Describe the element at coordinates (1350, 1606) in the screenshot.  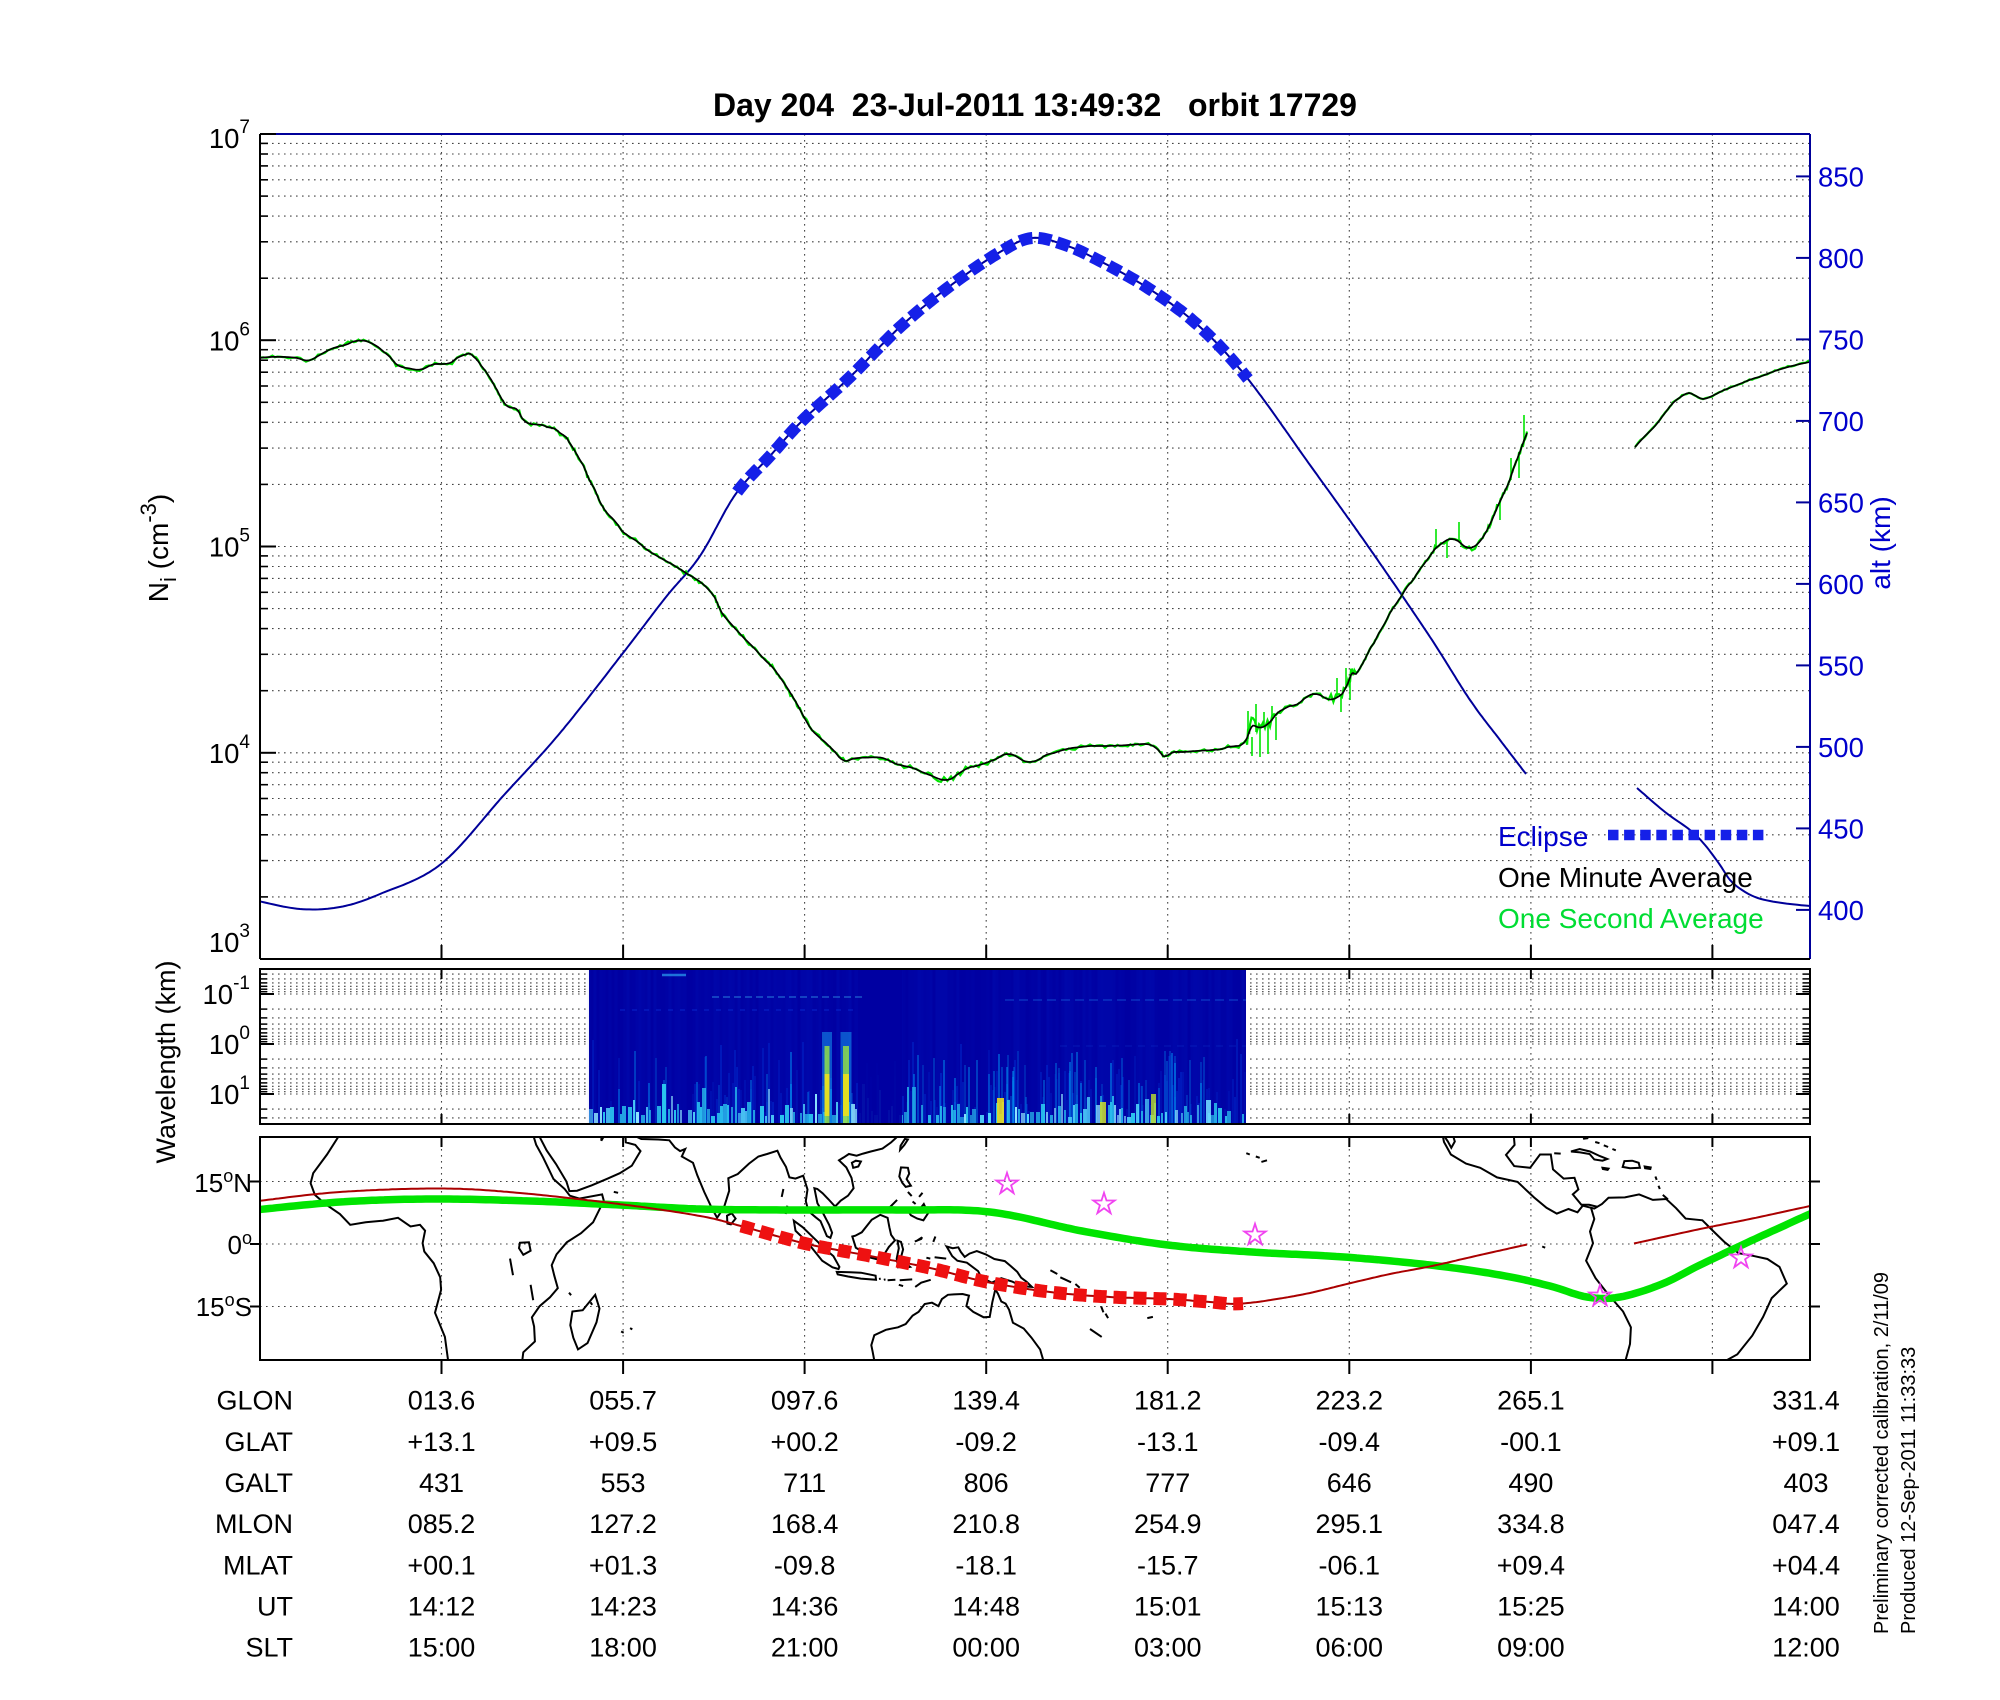
I see `svg-text: 15:13` at that location.